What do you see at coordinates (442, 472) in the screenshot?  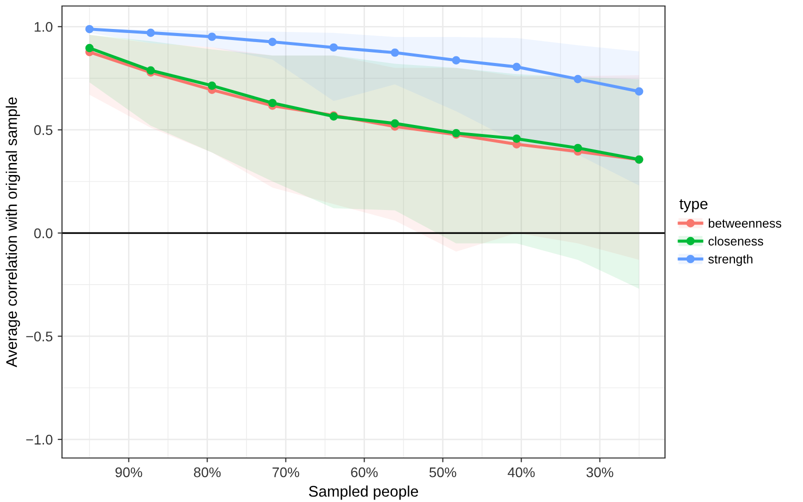 I see `x-tick-label: 50%` at bounding box center [442, 472].